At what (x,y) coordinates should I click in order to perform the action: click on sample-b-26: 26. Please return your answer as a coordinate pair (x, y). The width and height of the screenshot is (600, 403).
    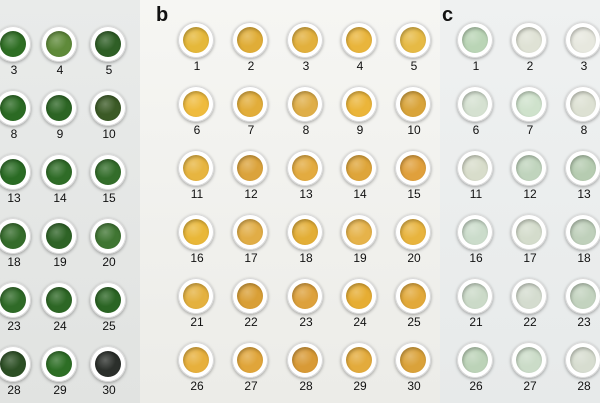
    Looking at the image, I should click on (197, 370).